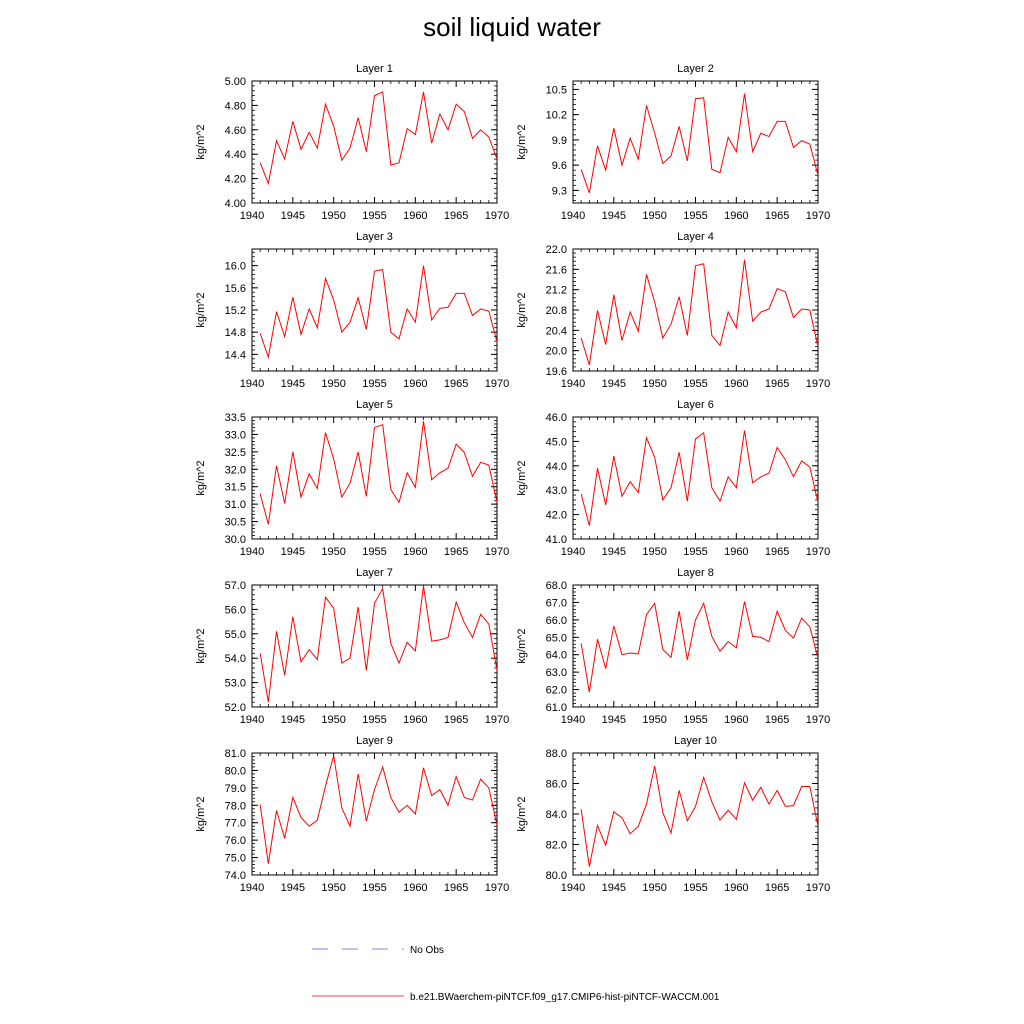 This screenshot has width=1024, height=1024. I want to click on y-tick-label: 30.5, so click(235, 523).